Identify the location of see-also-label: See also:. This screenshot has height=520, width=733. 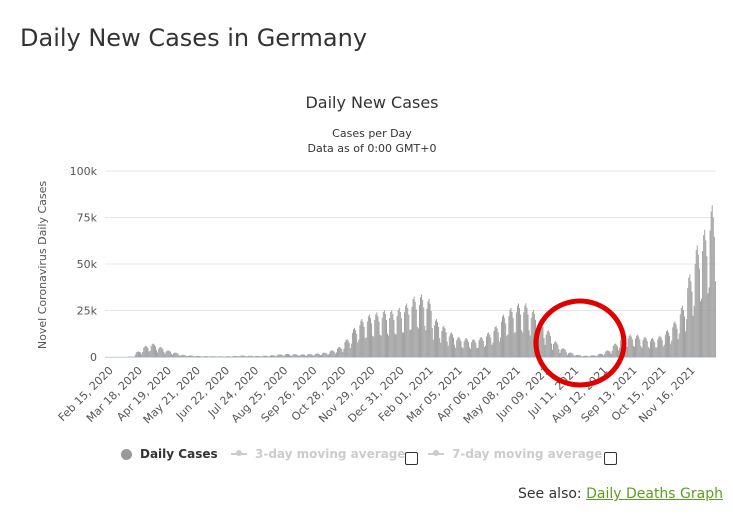
(550, 494).